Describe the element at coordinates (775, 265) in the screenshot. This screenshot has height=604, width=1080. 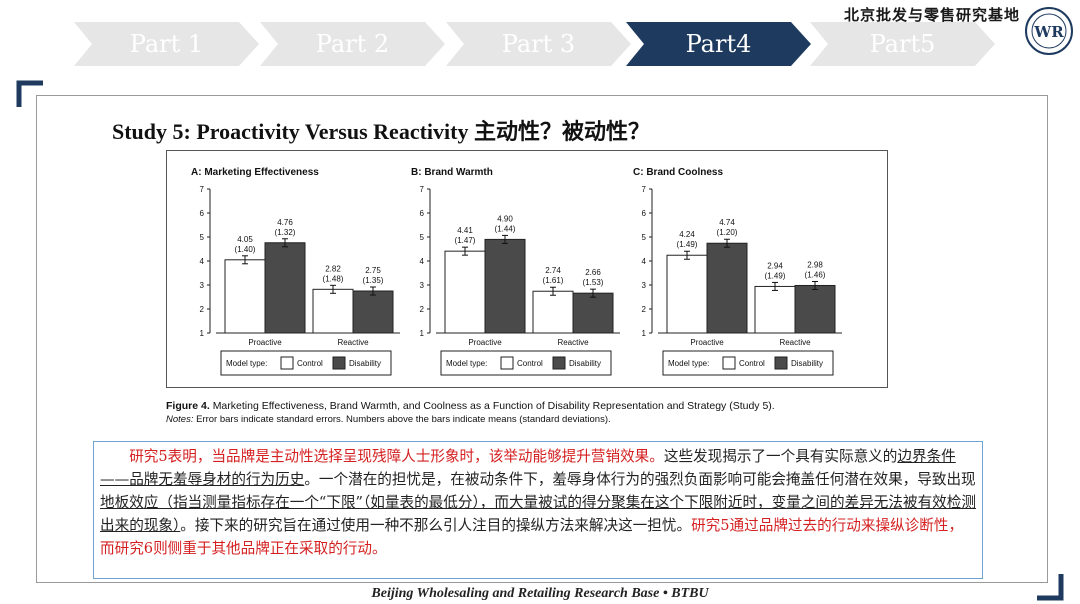
I see `data-label: 2.94` at that location.